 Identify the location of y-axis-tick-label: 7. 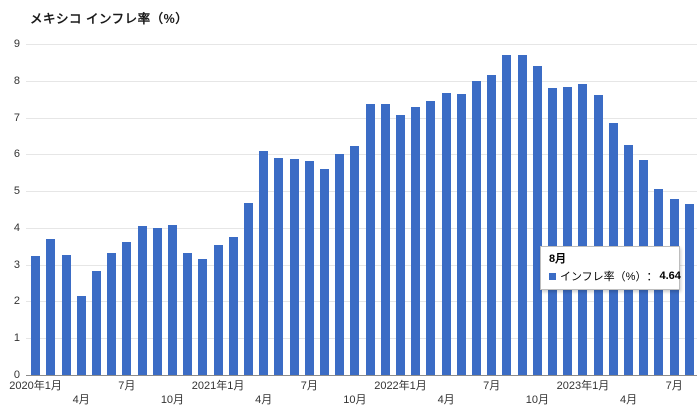
(16, 117).